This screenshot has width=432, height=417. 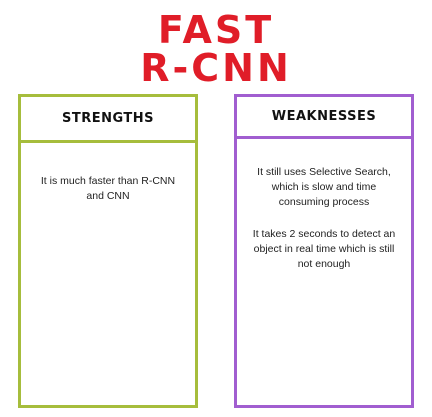 What do you see at coordinates (108, 120) in the screenshot?
I see `strengths-heading: STRENGTHS` at bounding box center [108, 120].